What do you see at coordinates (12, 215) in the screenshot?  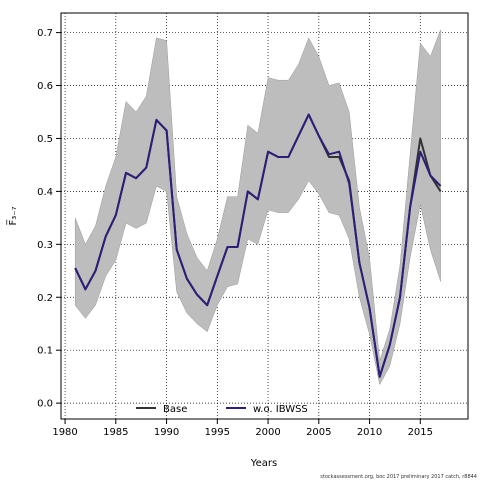 I see `y-axis-title: F̅₃₋₇` at bounding box center [12, 215].